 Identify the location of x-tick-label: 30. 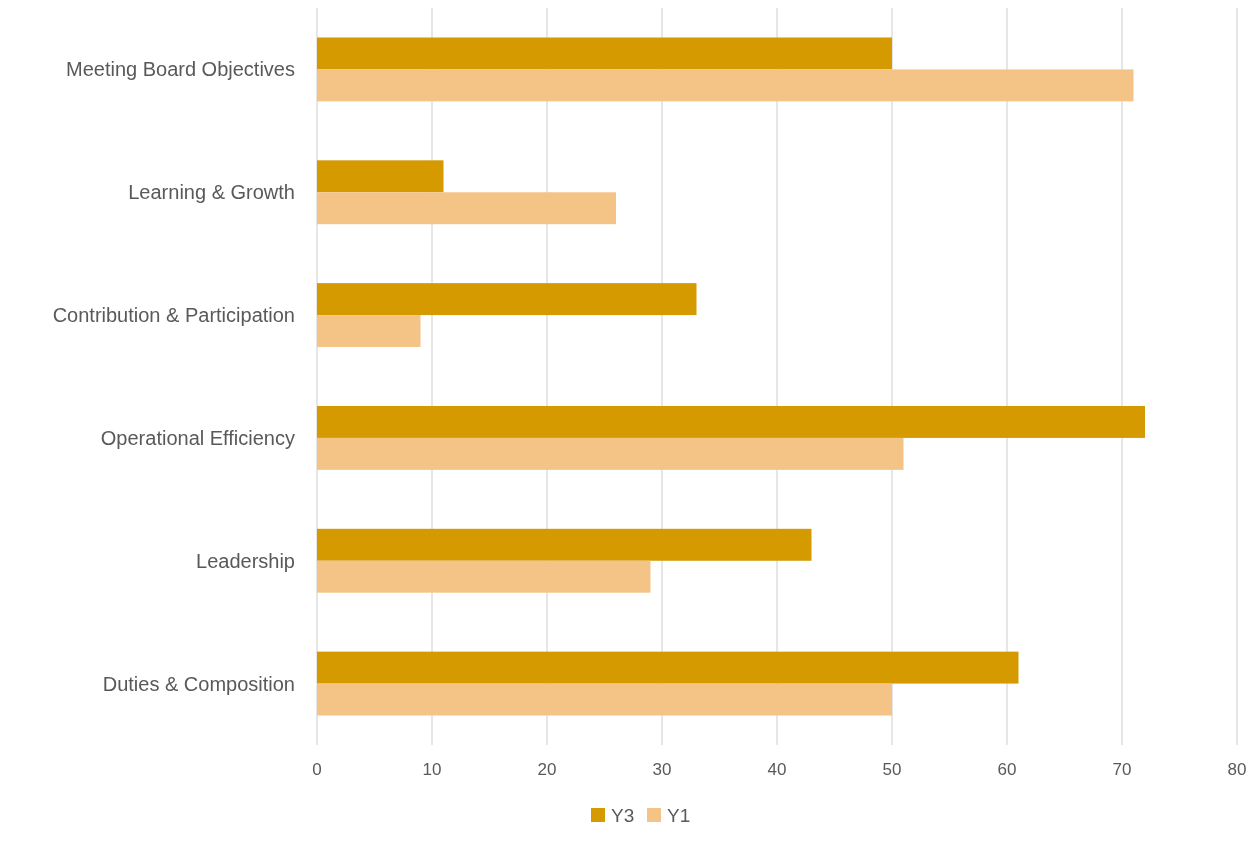
(662, 769).